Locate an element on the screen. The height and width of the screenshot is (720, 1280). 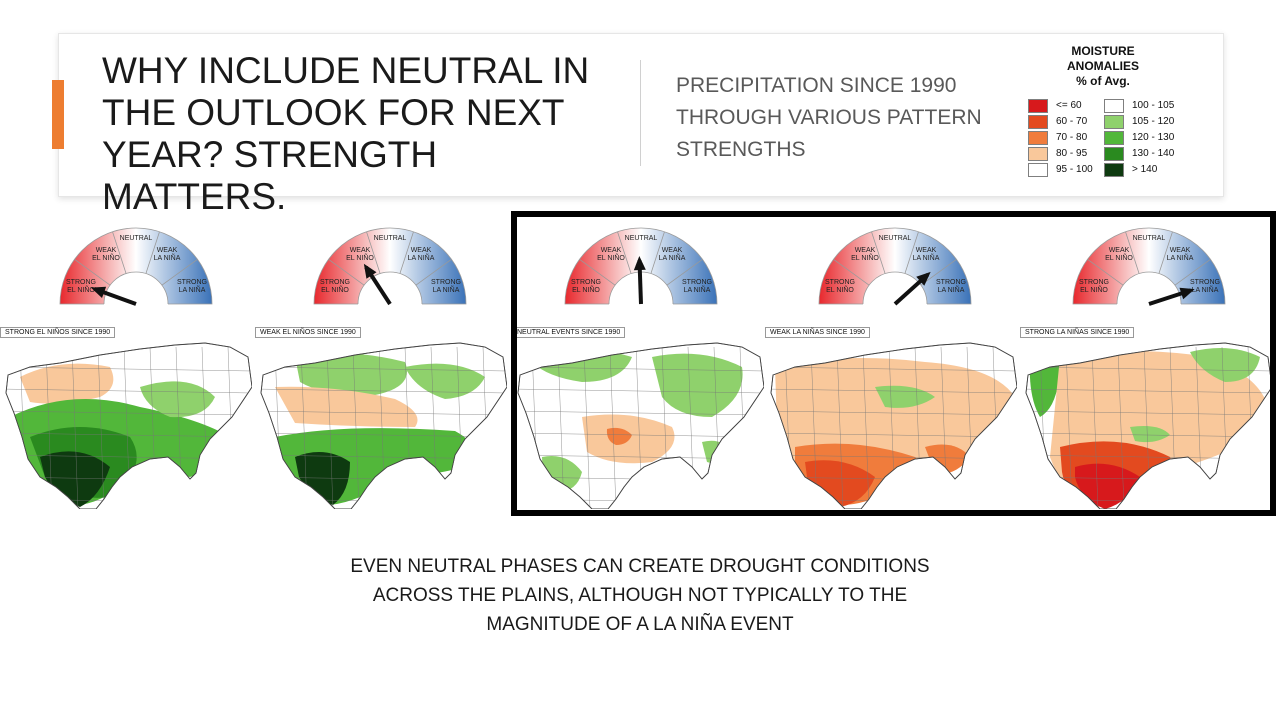
precipitation-map-weak-la-nina: WEAK LA NIÑAS SINCE 1990 is located at coordinates (891, 418).